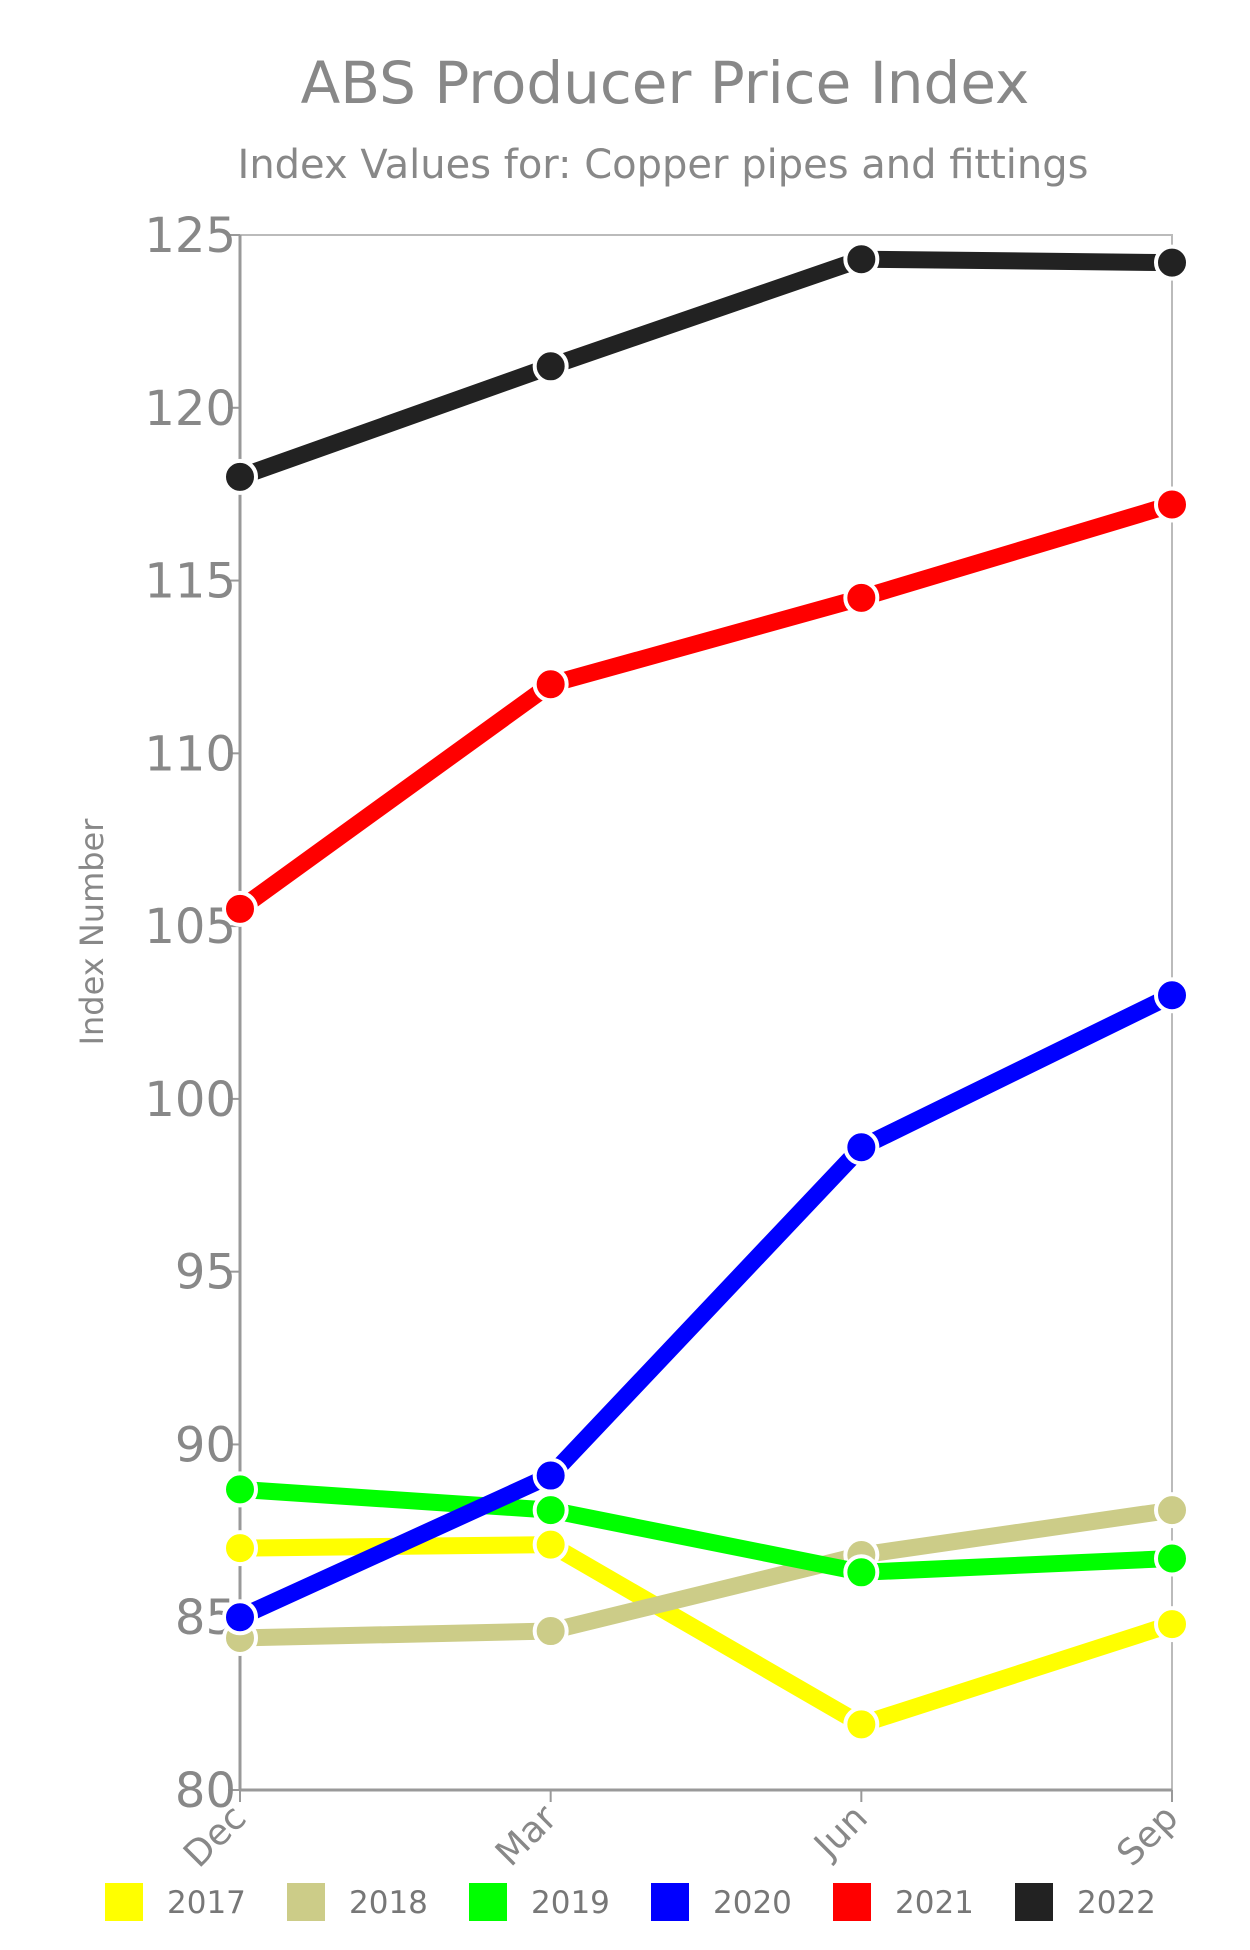 The width and height of the screenshot is (1250, 1950). What do you see at coordinates (205, 1791) in the screenshot?
I see `y-tick-label: 80` at bounding box center [205, 1791].